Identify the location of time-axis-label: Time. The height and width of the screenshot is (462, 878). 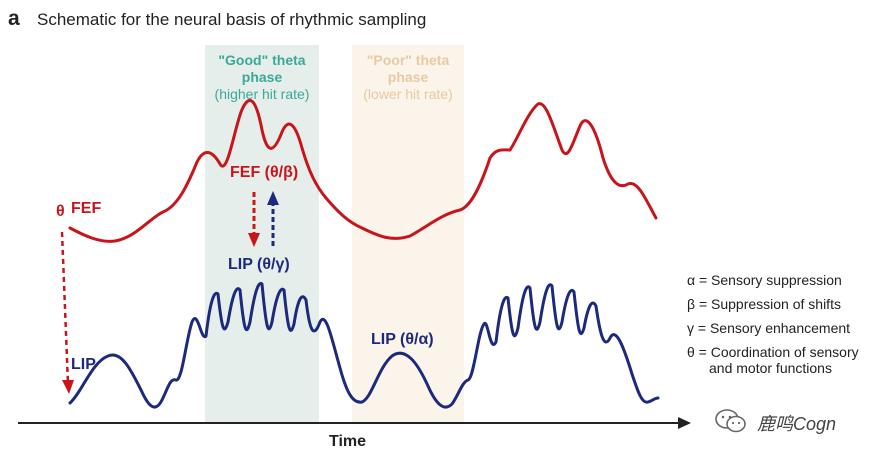
(348, 441).